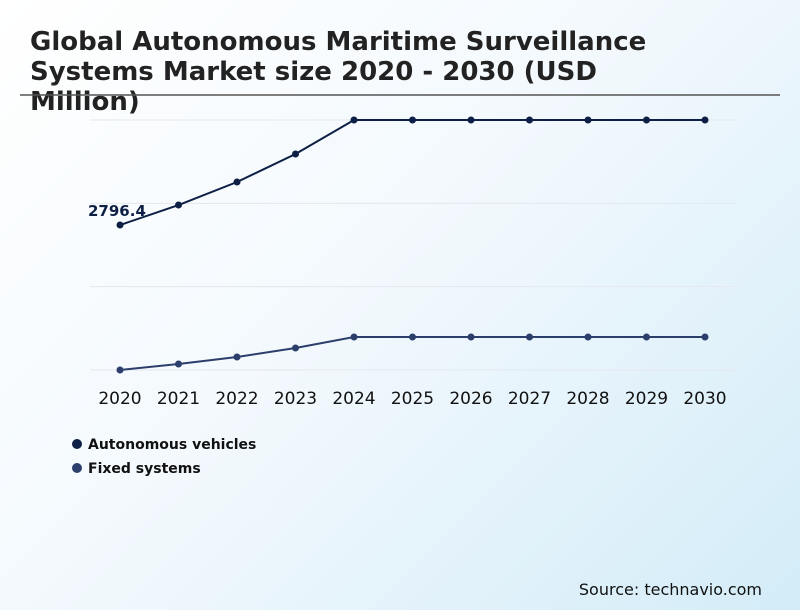 The width and height of the screenshot is (800, 610). I want to click on x-tick-label: 2022, so click(236, 399).